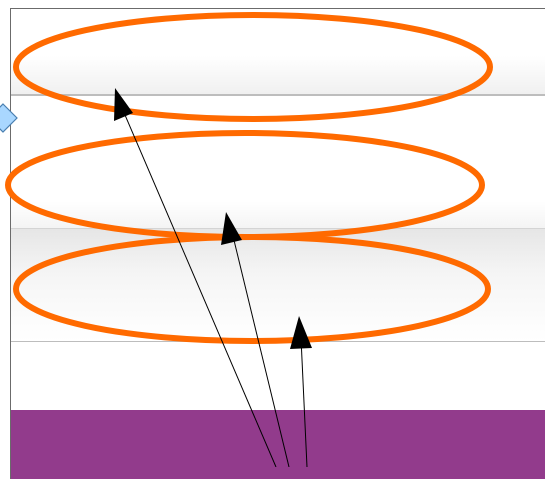 The image size is (545, 479). Describe the element at coordinates (9, 118) in the screenshot. I see `diamond-marker-icon` at that location.